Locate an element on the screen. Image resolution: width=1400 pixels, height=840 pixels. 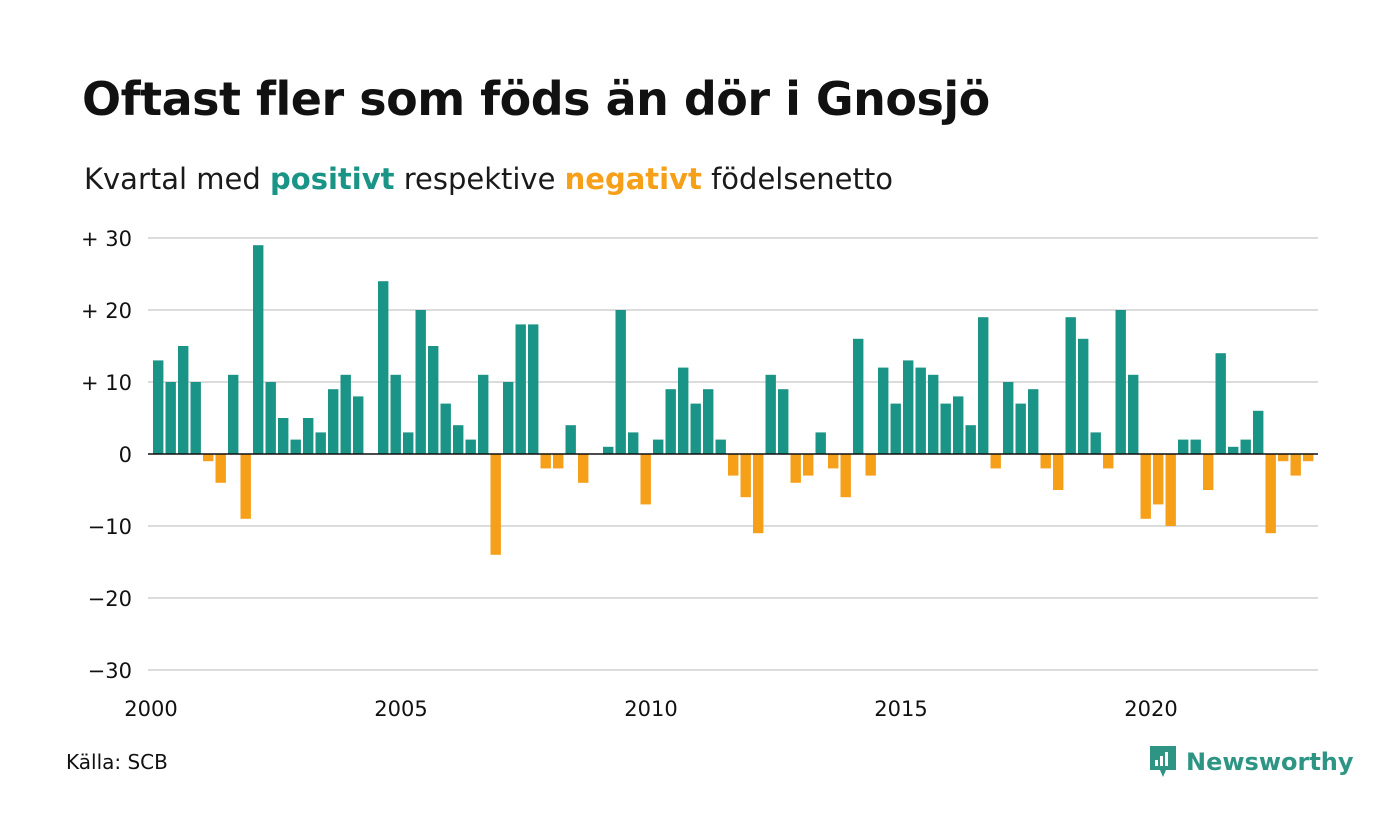
y-tick-label: + 20 is located at coordinates (106, 311).